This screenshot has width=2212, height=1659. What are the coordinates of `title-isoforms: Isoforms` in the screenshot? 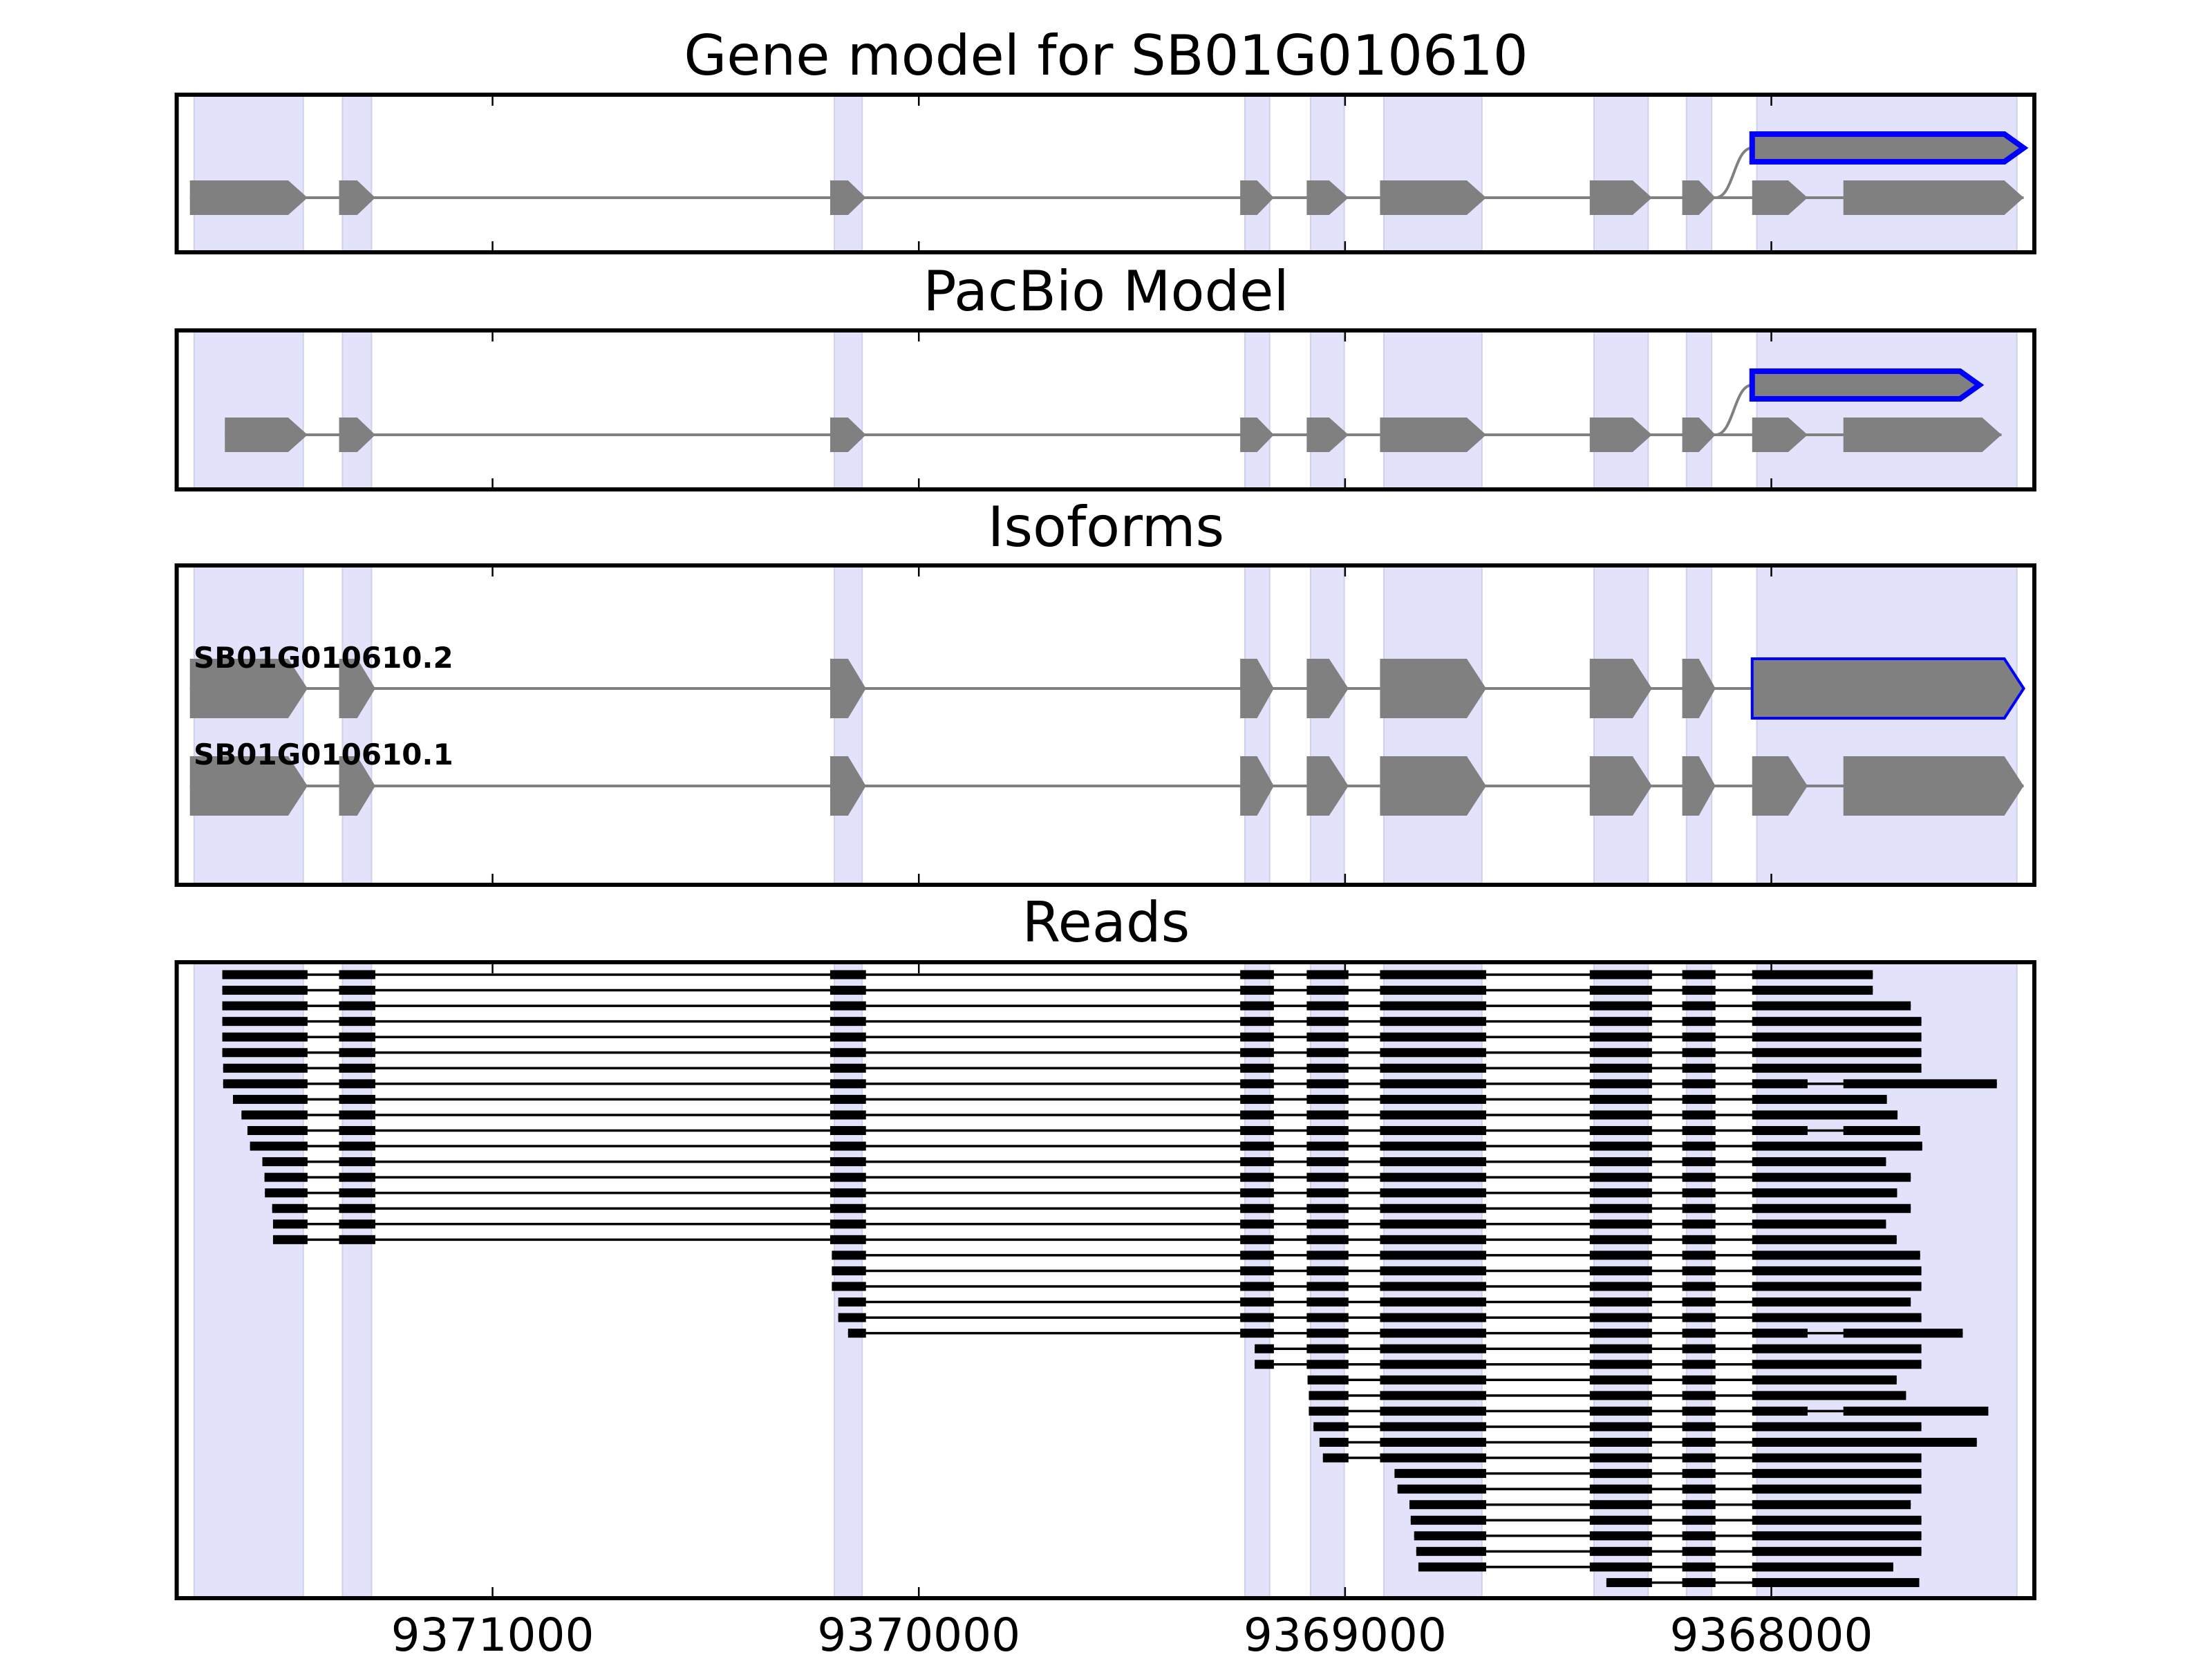 It's located at (1106, 527).